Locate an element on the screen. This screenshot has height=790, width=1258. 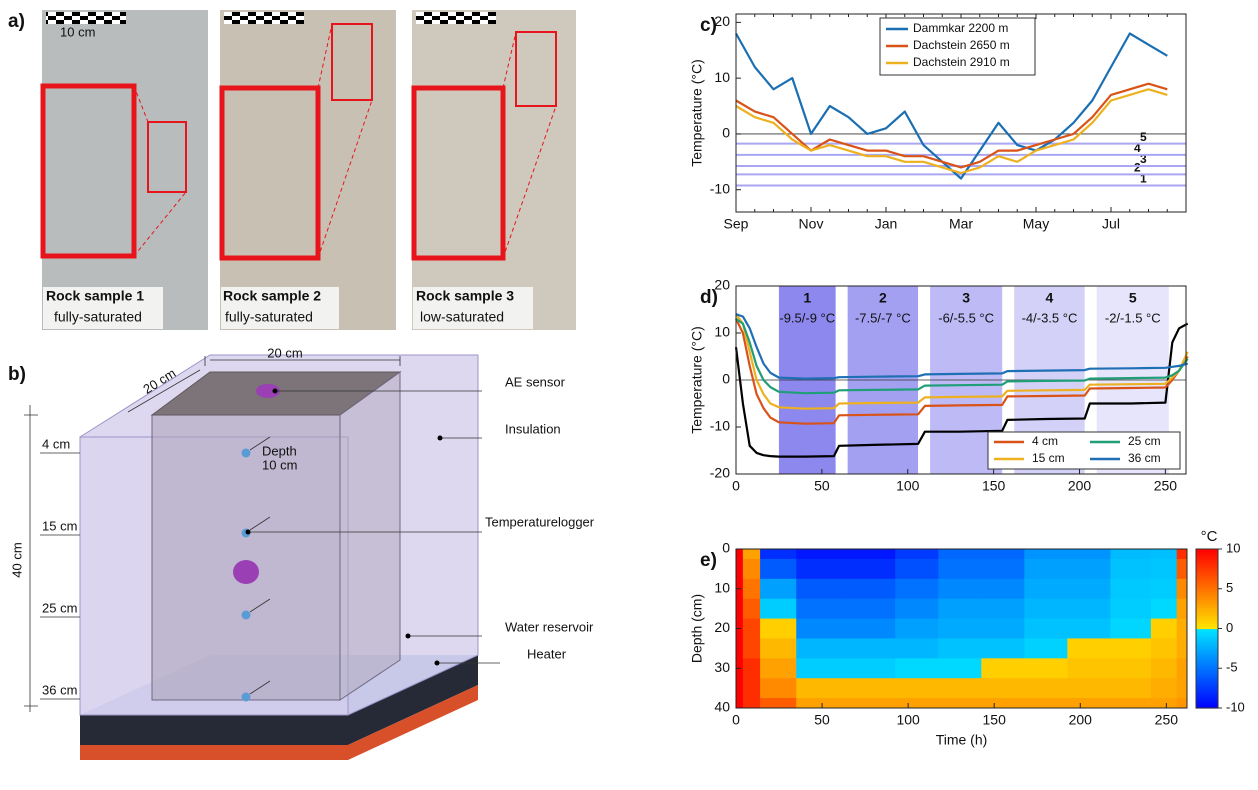
part-label: AE sensor is located at coordinates (535, 381).